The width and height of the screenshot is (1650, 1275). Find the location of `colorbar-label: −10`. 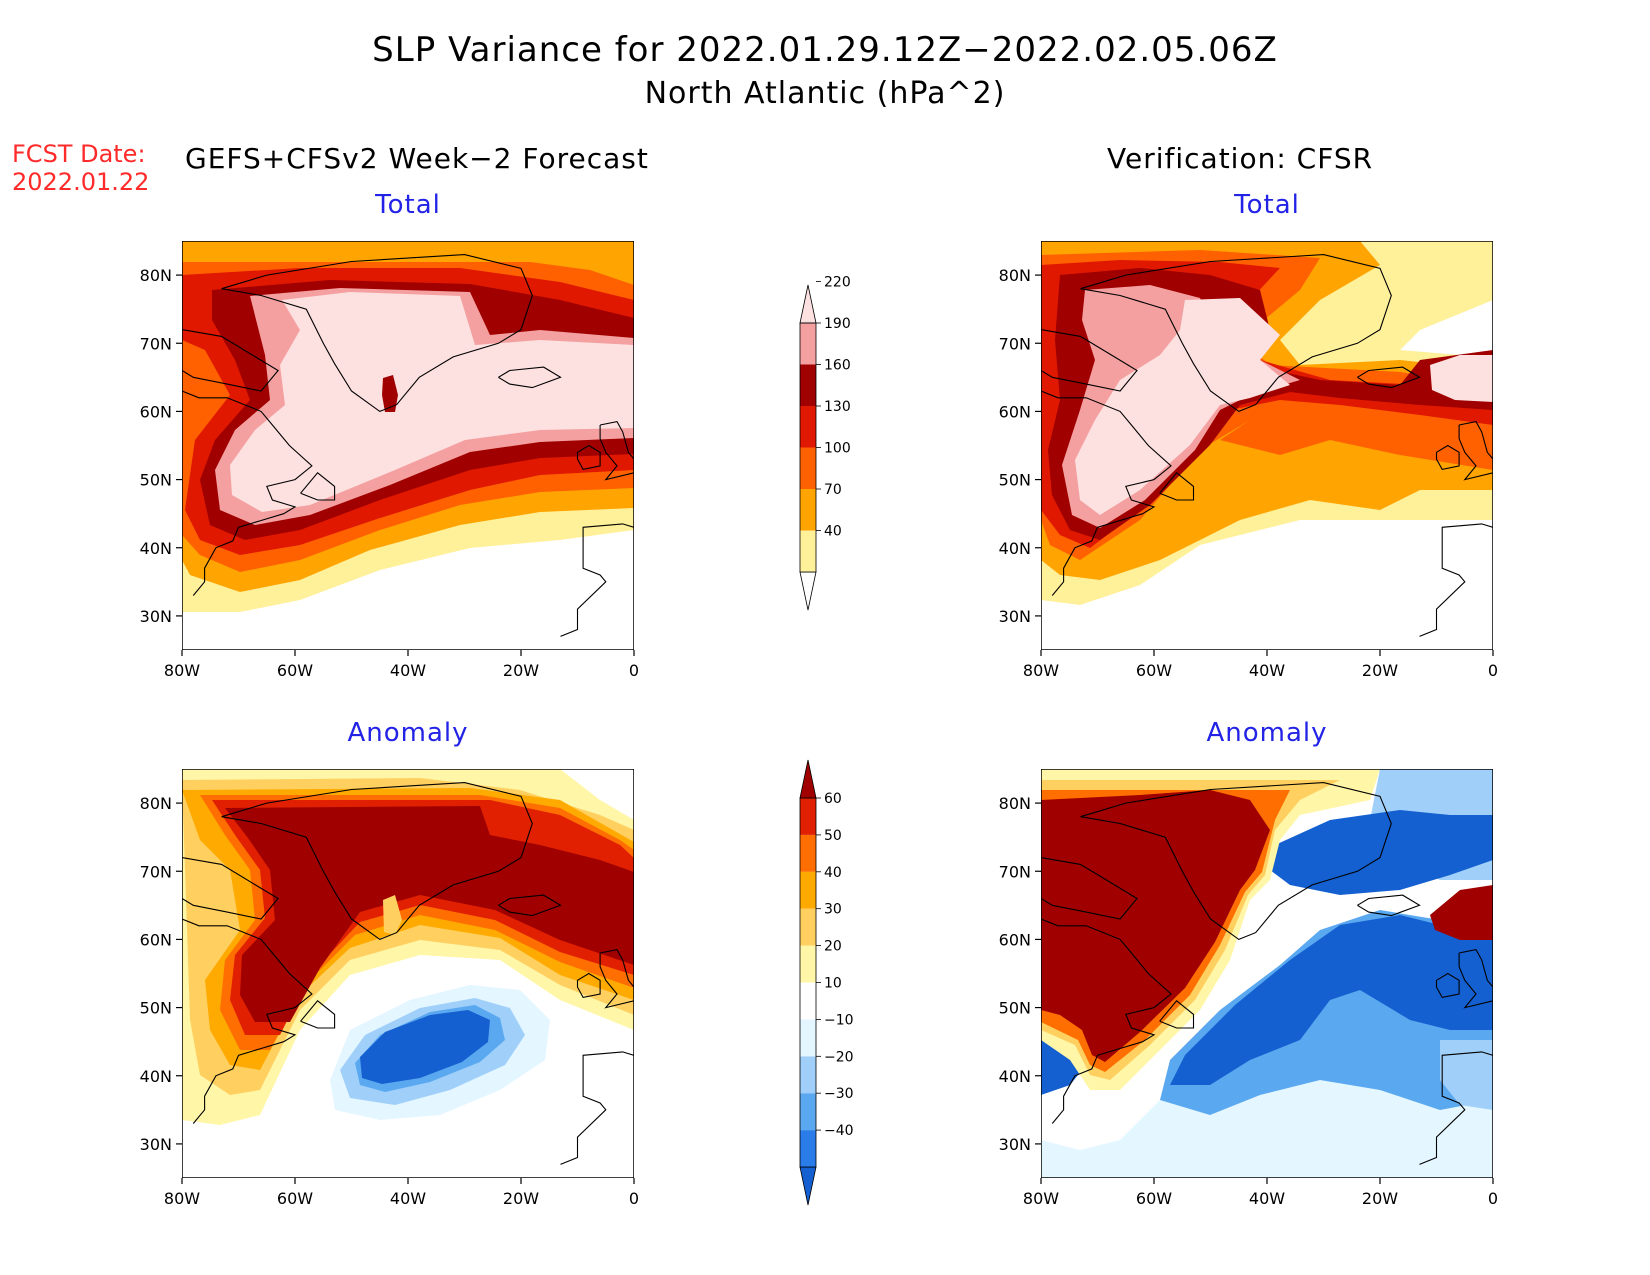

colorbar-label: −10 is located at coordinates (839, 1020).